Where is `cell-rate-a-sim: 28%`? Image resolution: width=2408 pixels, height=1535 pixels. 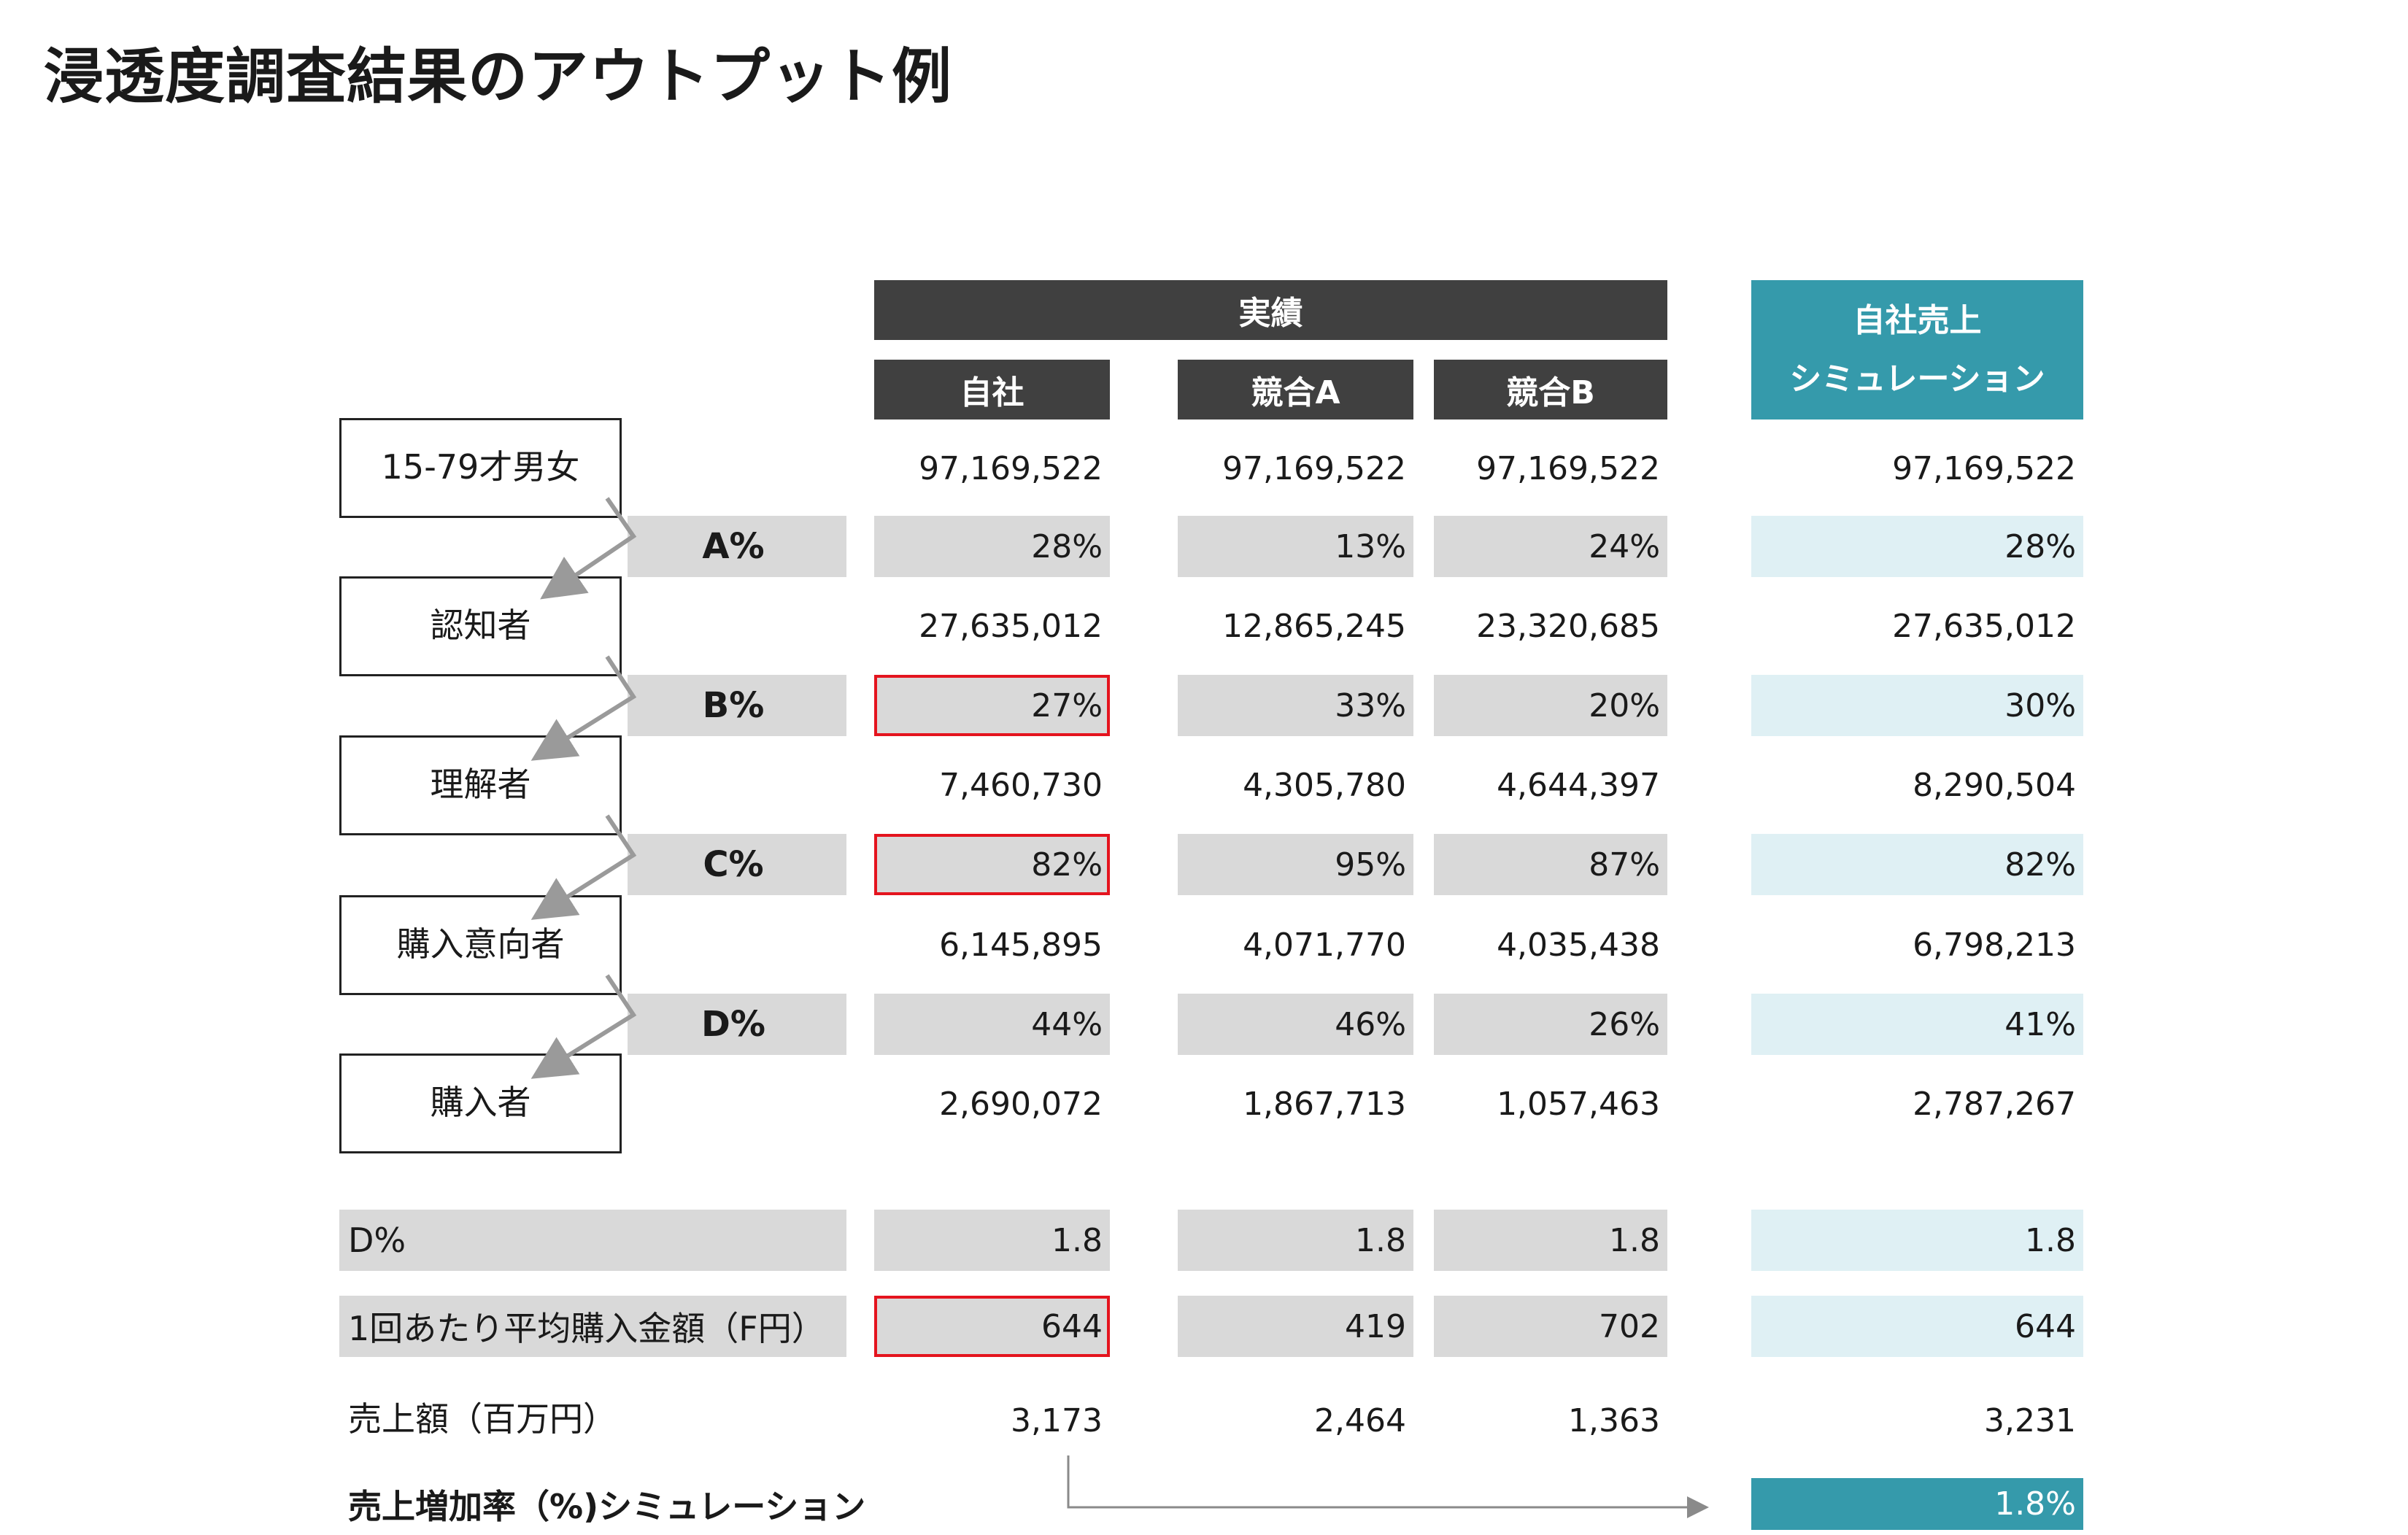 cell-rate-a-sim: 28% is located at coordinates (1917, 546).